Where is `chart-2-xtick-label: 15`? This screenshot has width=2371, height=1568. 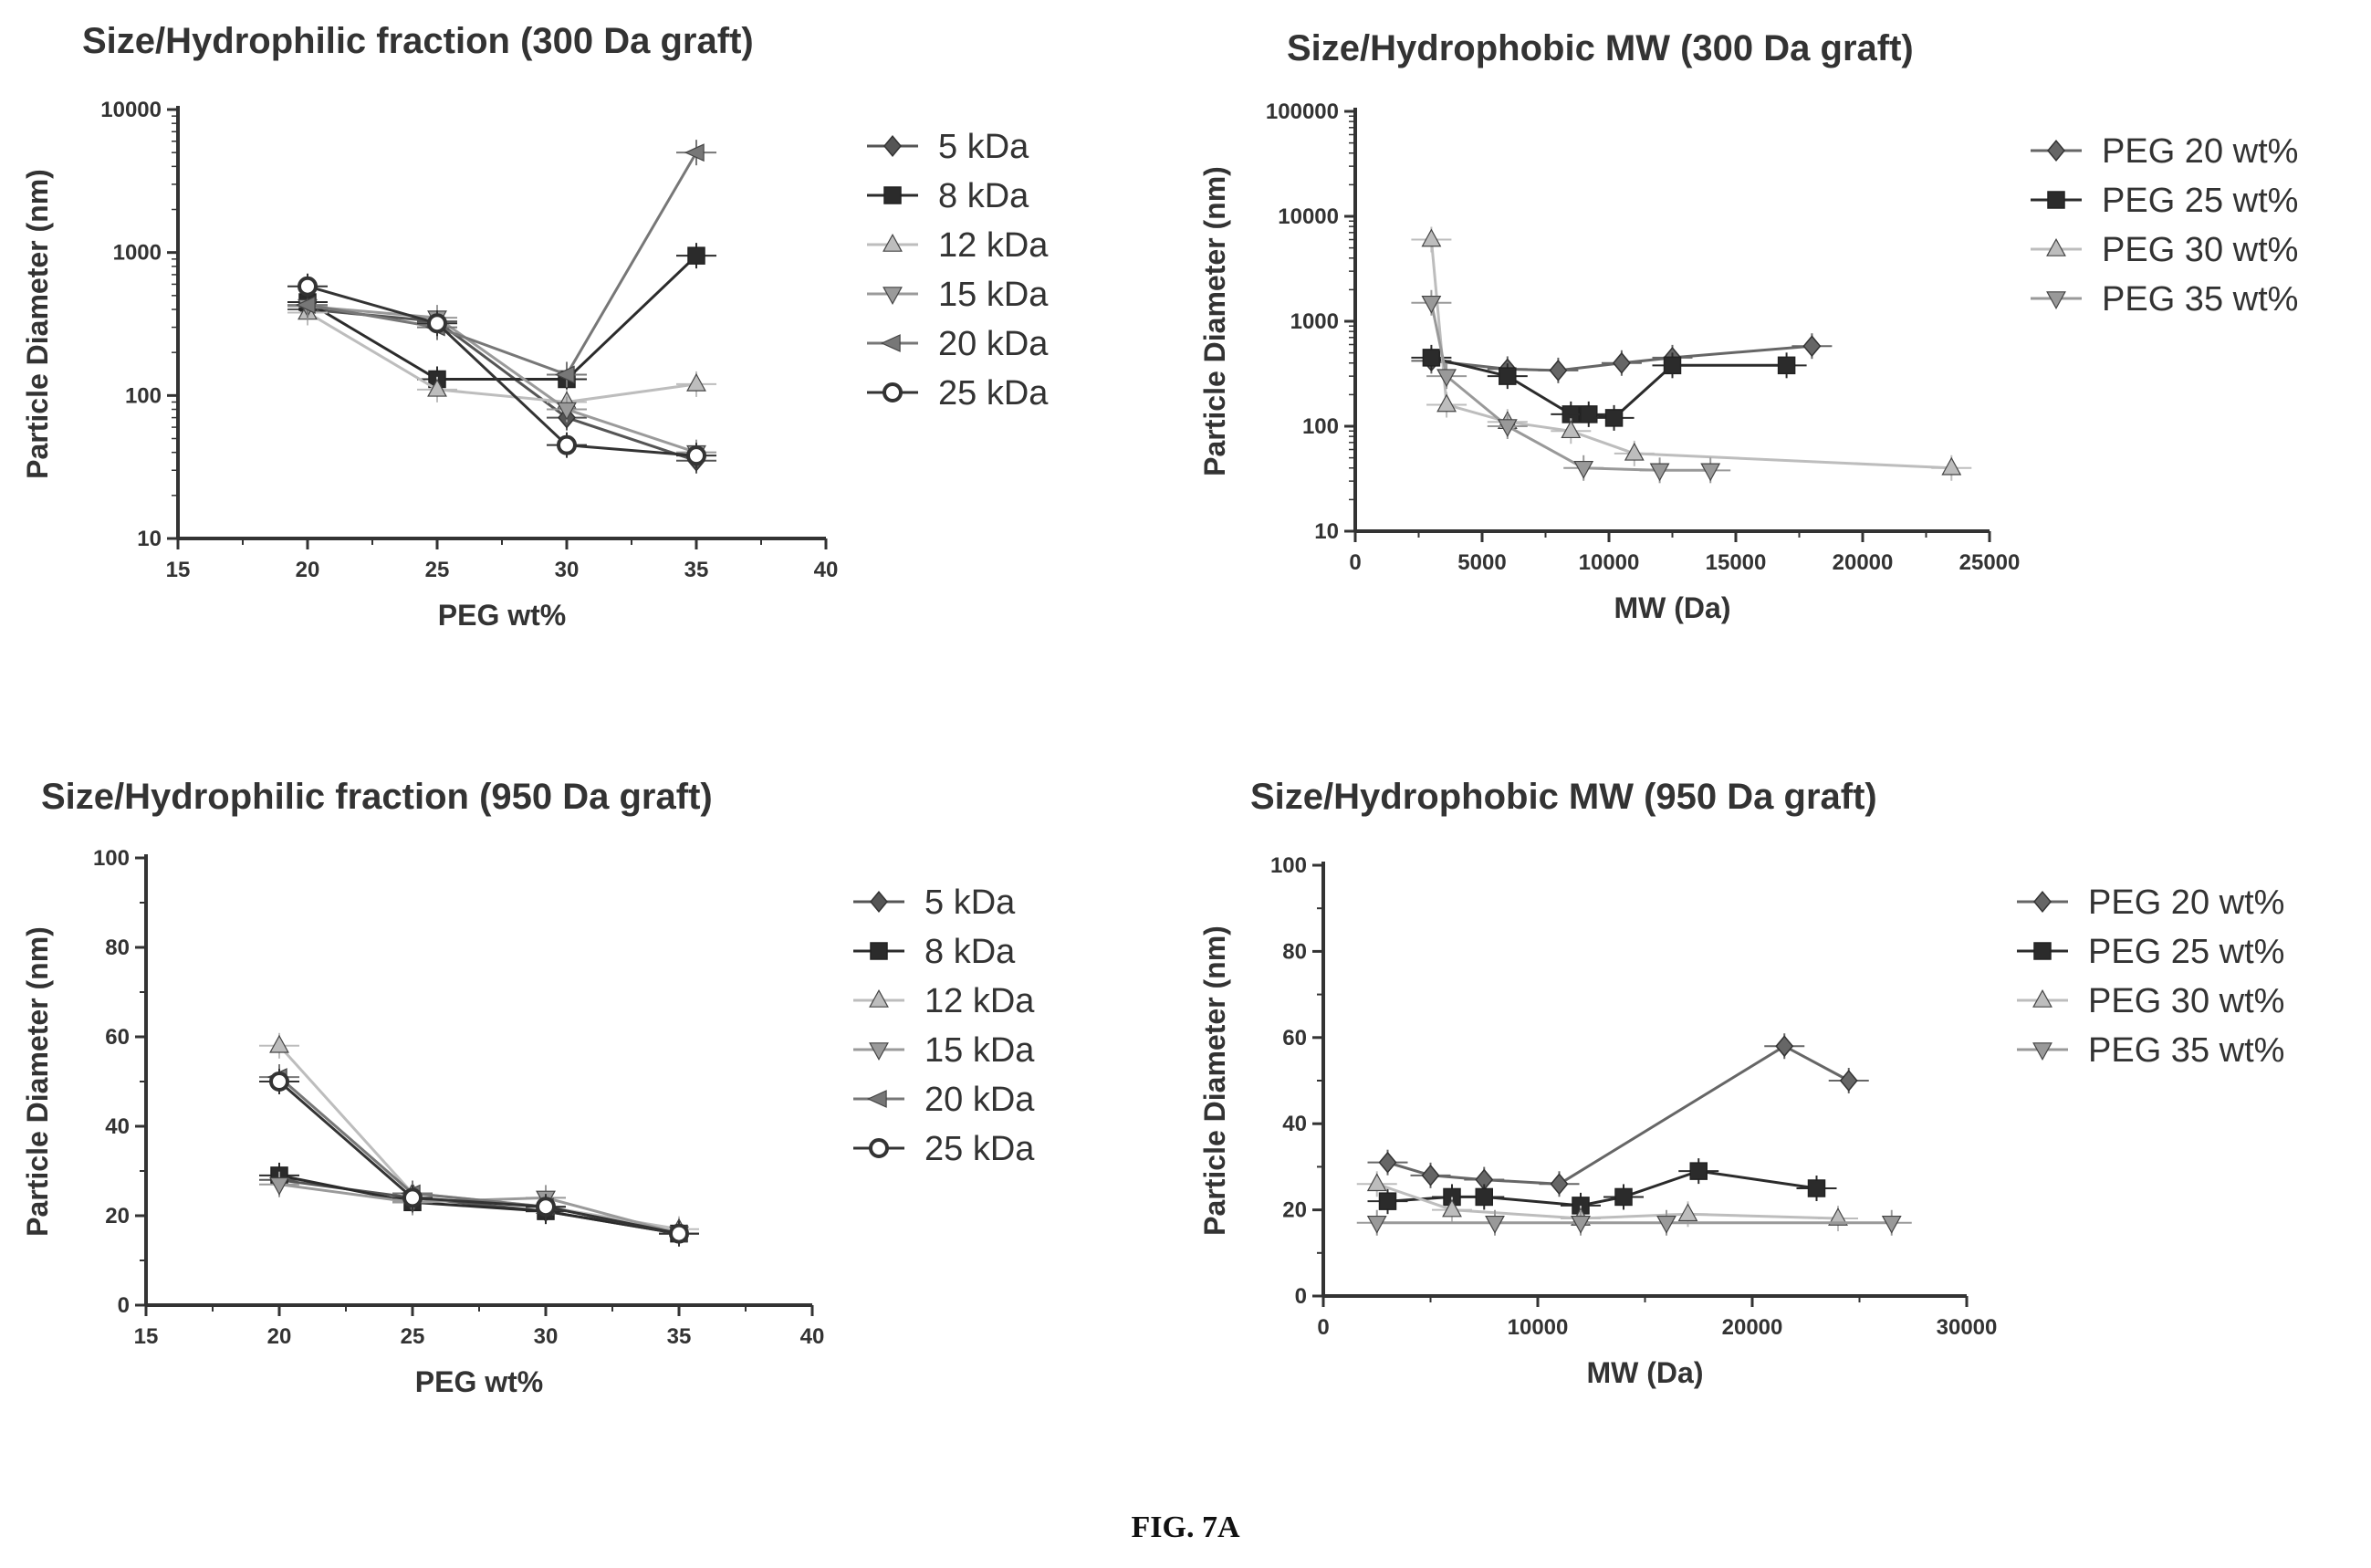 chart-2-xtick-label: 15 is located at coordinates (147, 1337).